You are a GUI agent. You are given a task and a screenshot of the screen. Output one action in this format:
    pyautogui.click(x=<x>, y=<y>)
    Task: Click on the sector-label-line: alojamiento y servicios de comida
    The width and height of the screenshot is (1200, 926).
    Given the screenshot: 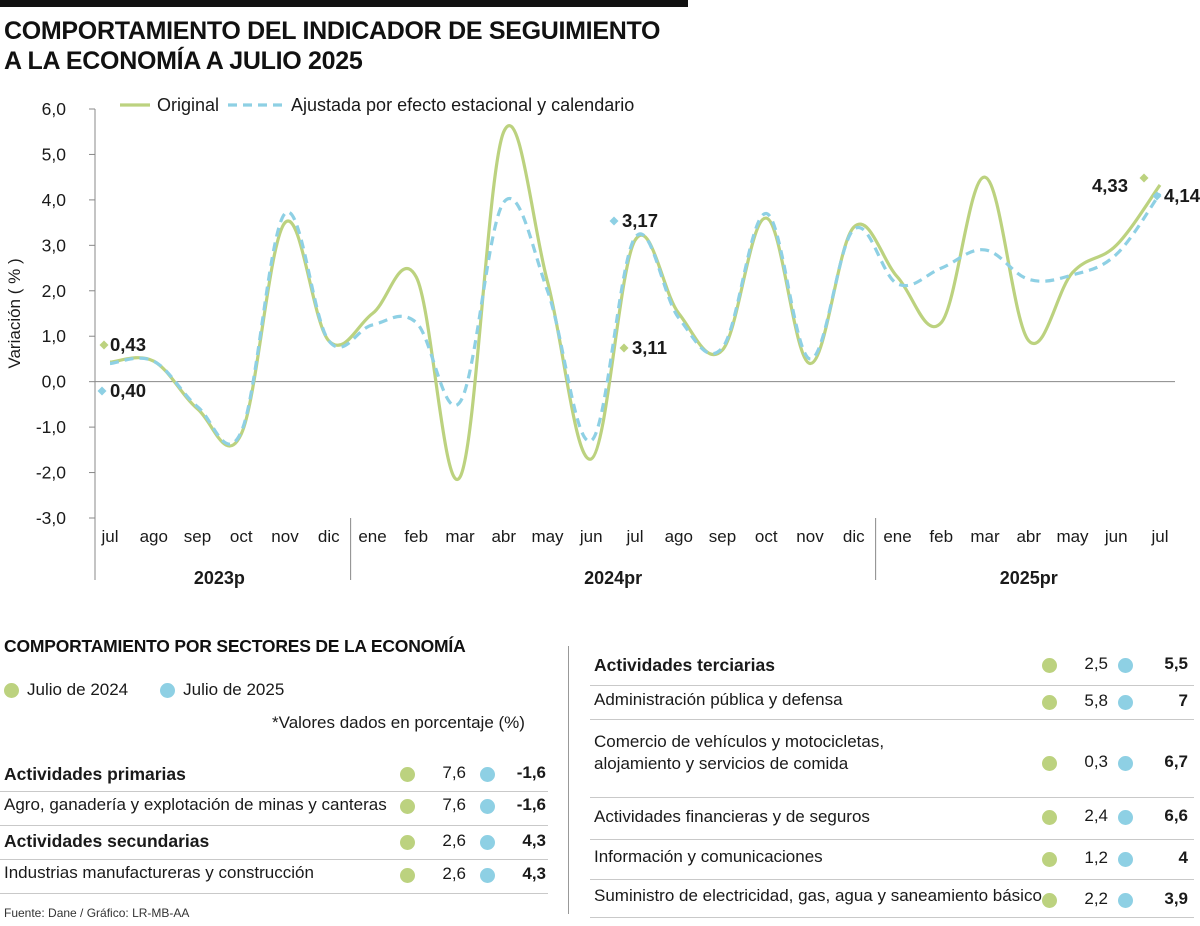 What is the action you would take?
    pyautogui.click(x=721, y=763)
    